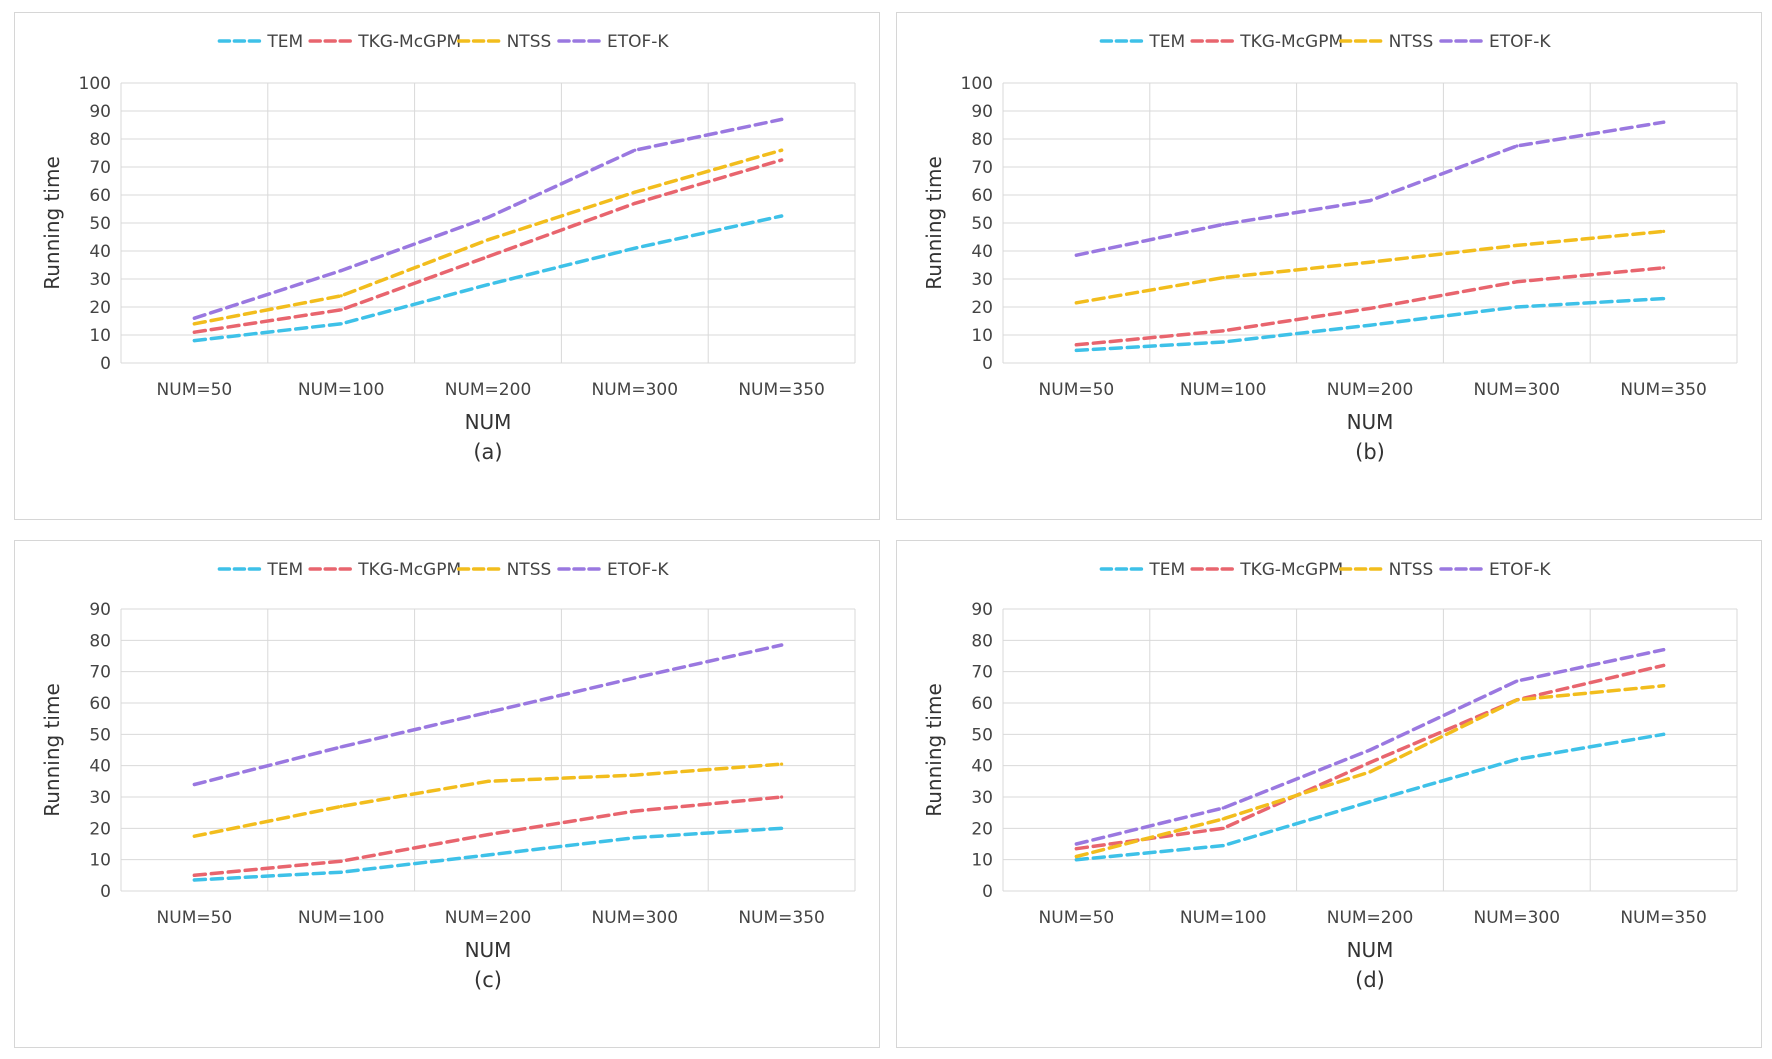 This screenshot has width=1772, height=1059. What do you see at coordinates (1142, 570) in the screenshot?
I see `legend-item: TEM` at bounding box center [1142, 570].